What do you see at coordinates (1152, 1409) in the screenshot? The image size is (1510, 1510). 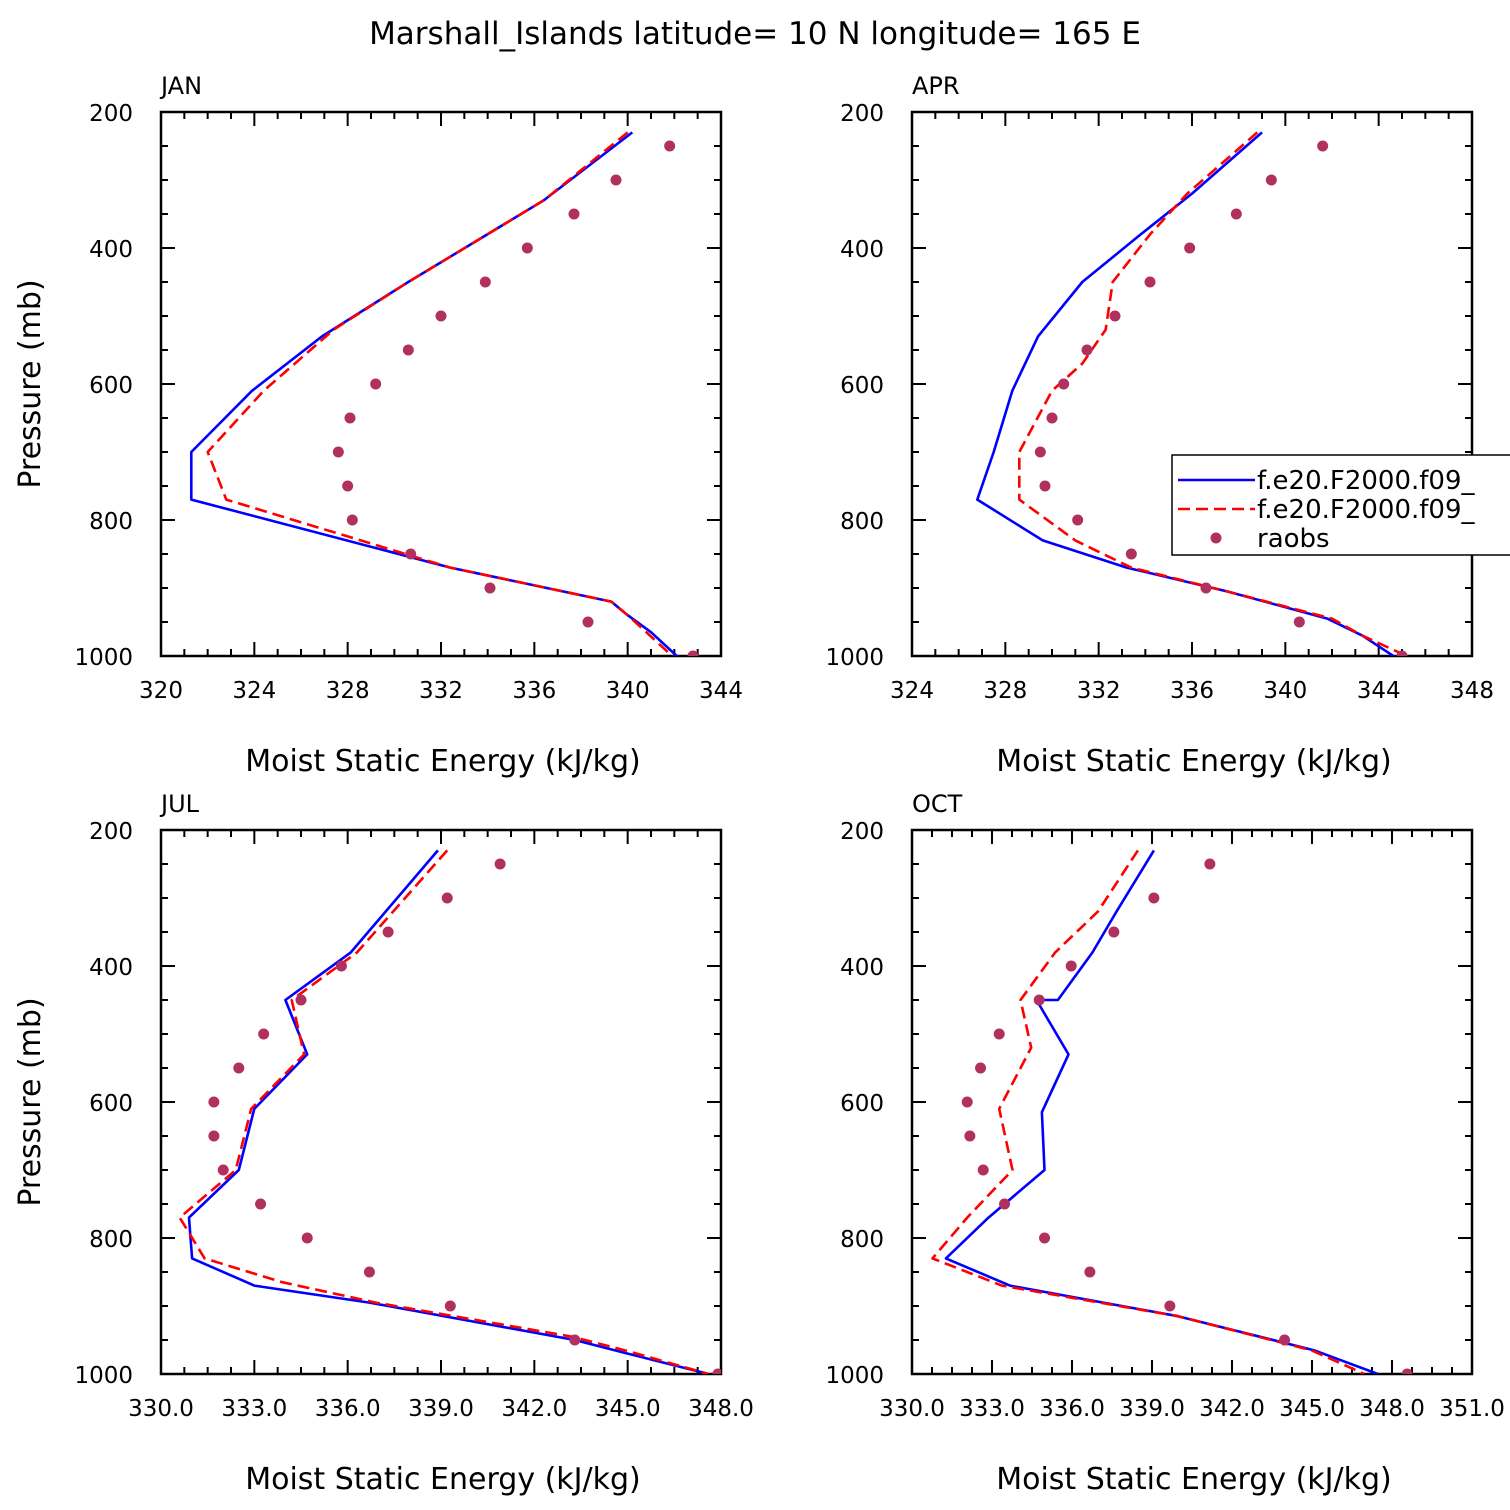 I see `x-tick-label: 339.0` at bounding box center [1152, 1409].